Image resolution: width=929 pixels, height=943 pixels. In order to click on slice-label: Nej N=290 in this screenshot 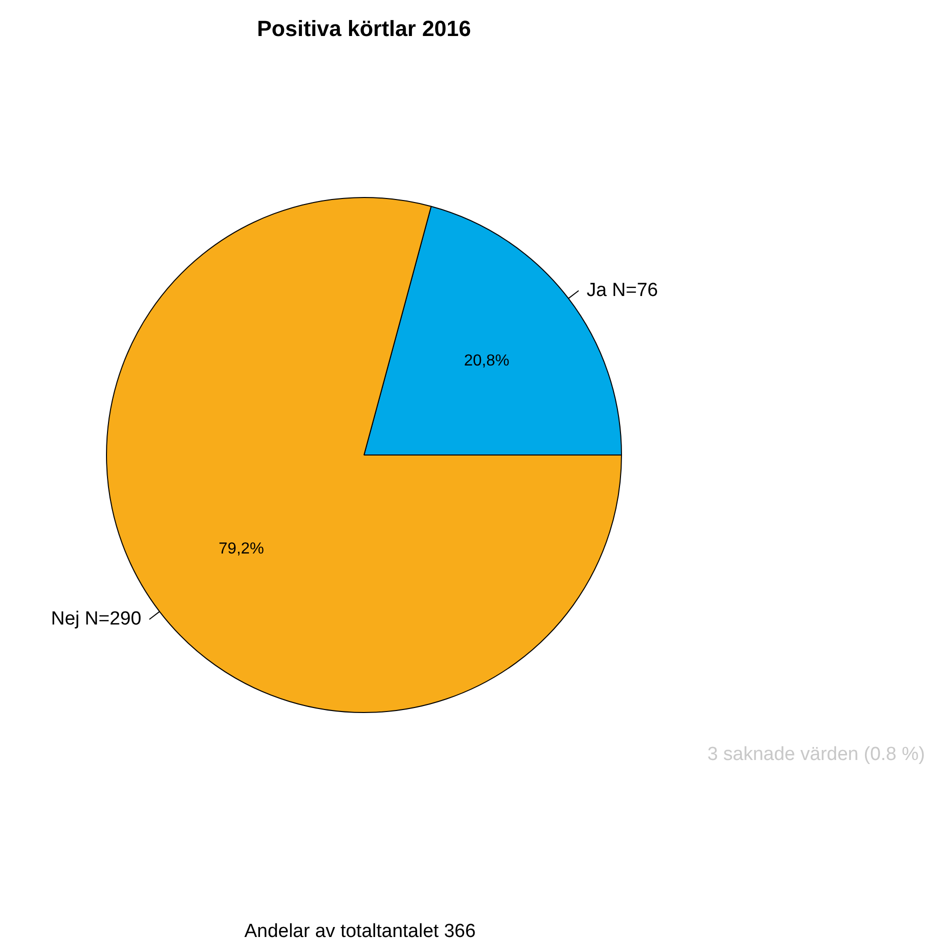, I will do `click(96, 619)`.